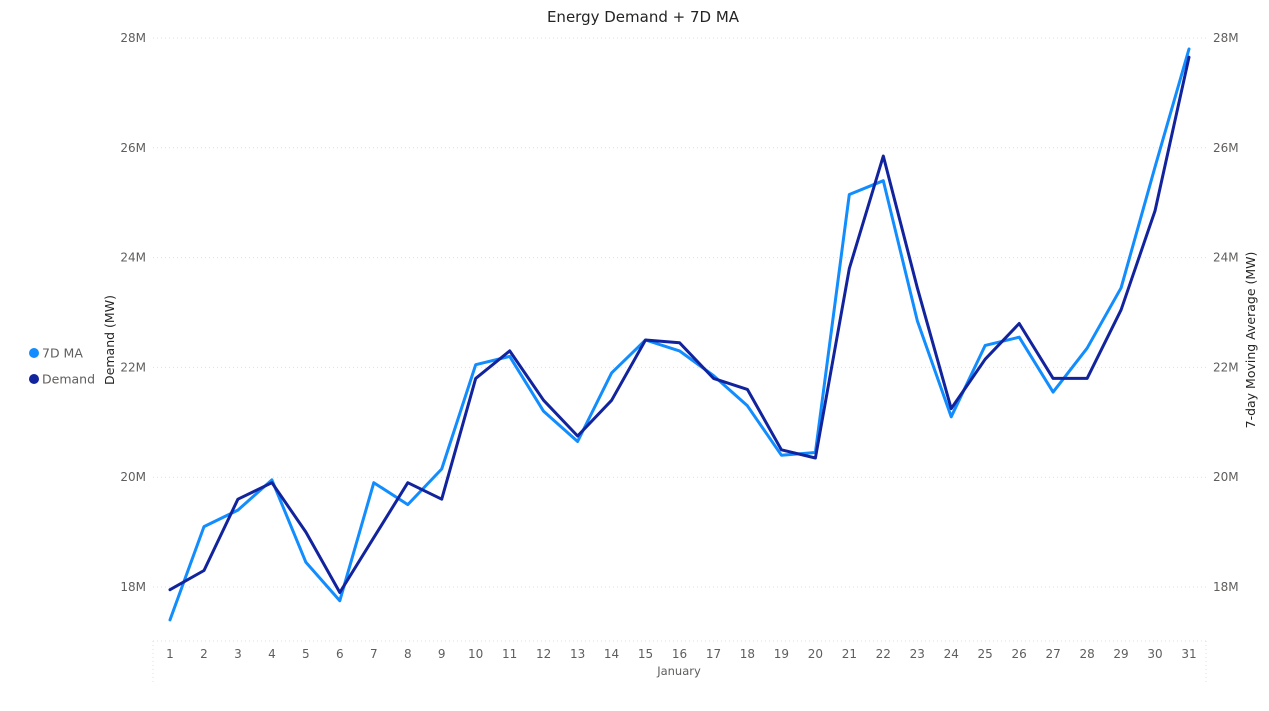  I want to click on x-tick-label: 31, so click(1188, 654).